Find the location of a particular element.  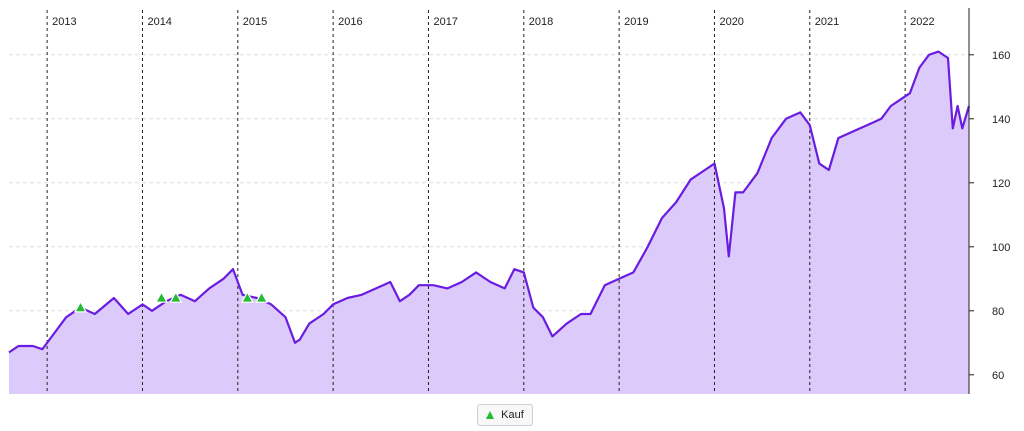

year-label: 2015 is located at coordinates (255, 22).